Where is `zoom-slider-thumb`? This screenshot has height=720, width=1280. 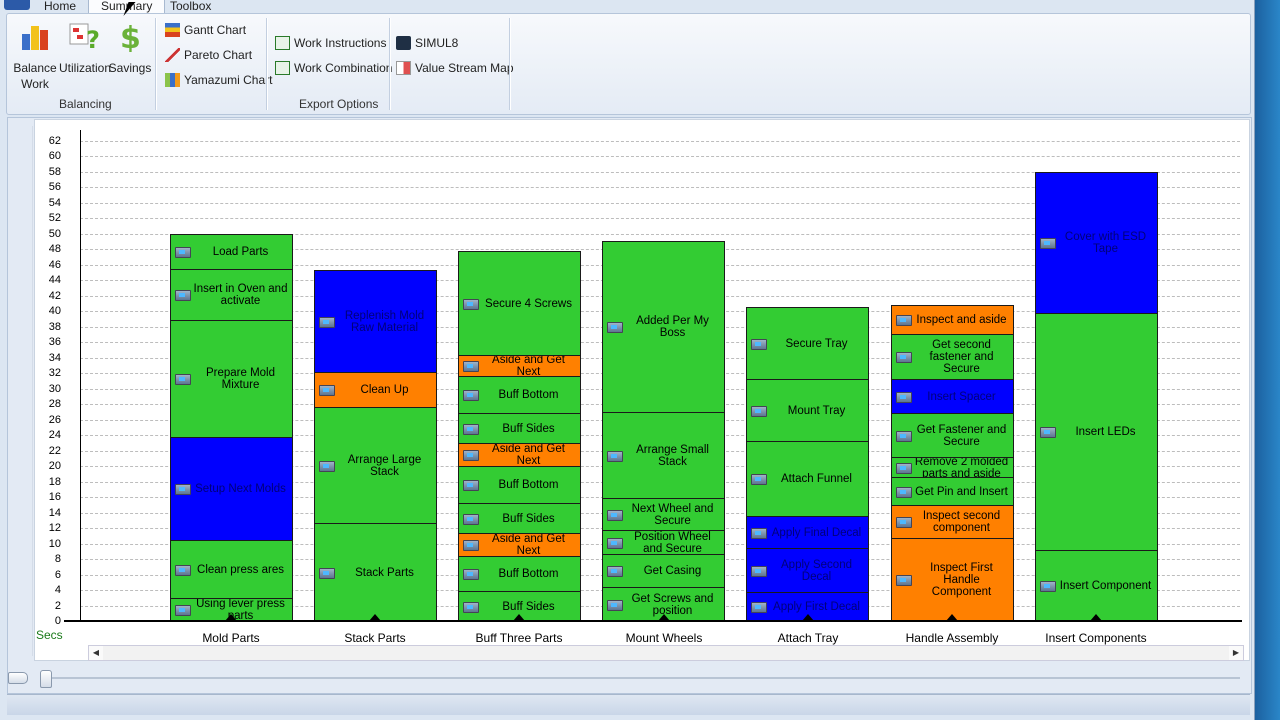 zoom-slider-thumb is located at coordinates (46, 679).